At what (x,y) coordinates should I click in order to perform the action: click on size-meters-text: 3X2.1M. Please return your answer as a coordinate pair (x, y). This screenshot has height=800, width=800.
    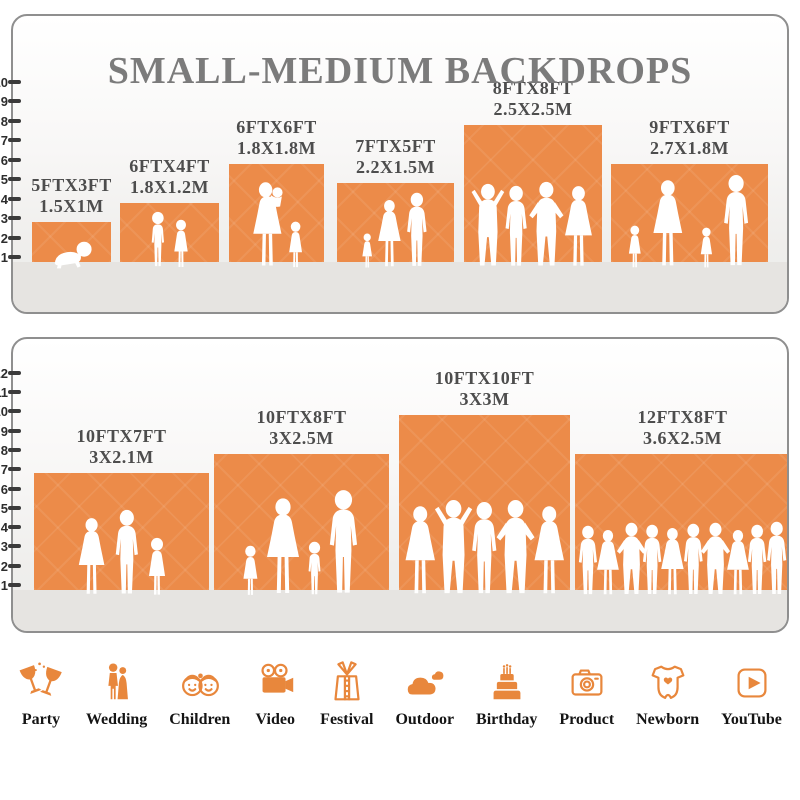
    Looking at the image, I should click on (121, 457).